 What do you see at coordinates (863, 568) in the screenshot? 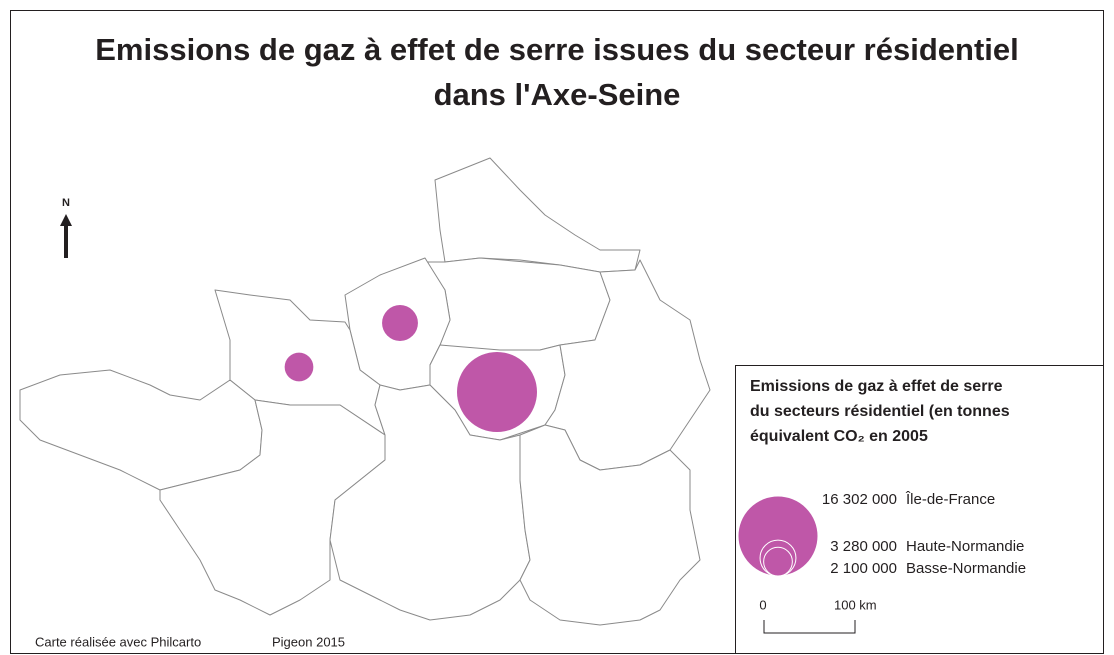
I see `legend-value: 2 100 000` at bounding box center [863, 568].